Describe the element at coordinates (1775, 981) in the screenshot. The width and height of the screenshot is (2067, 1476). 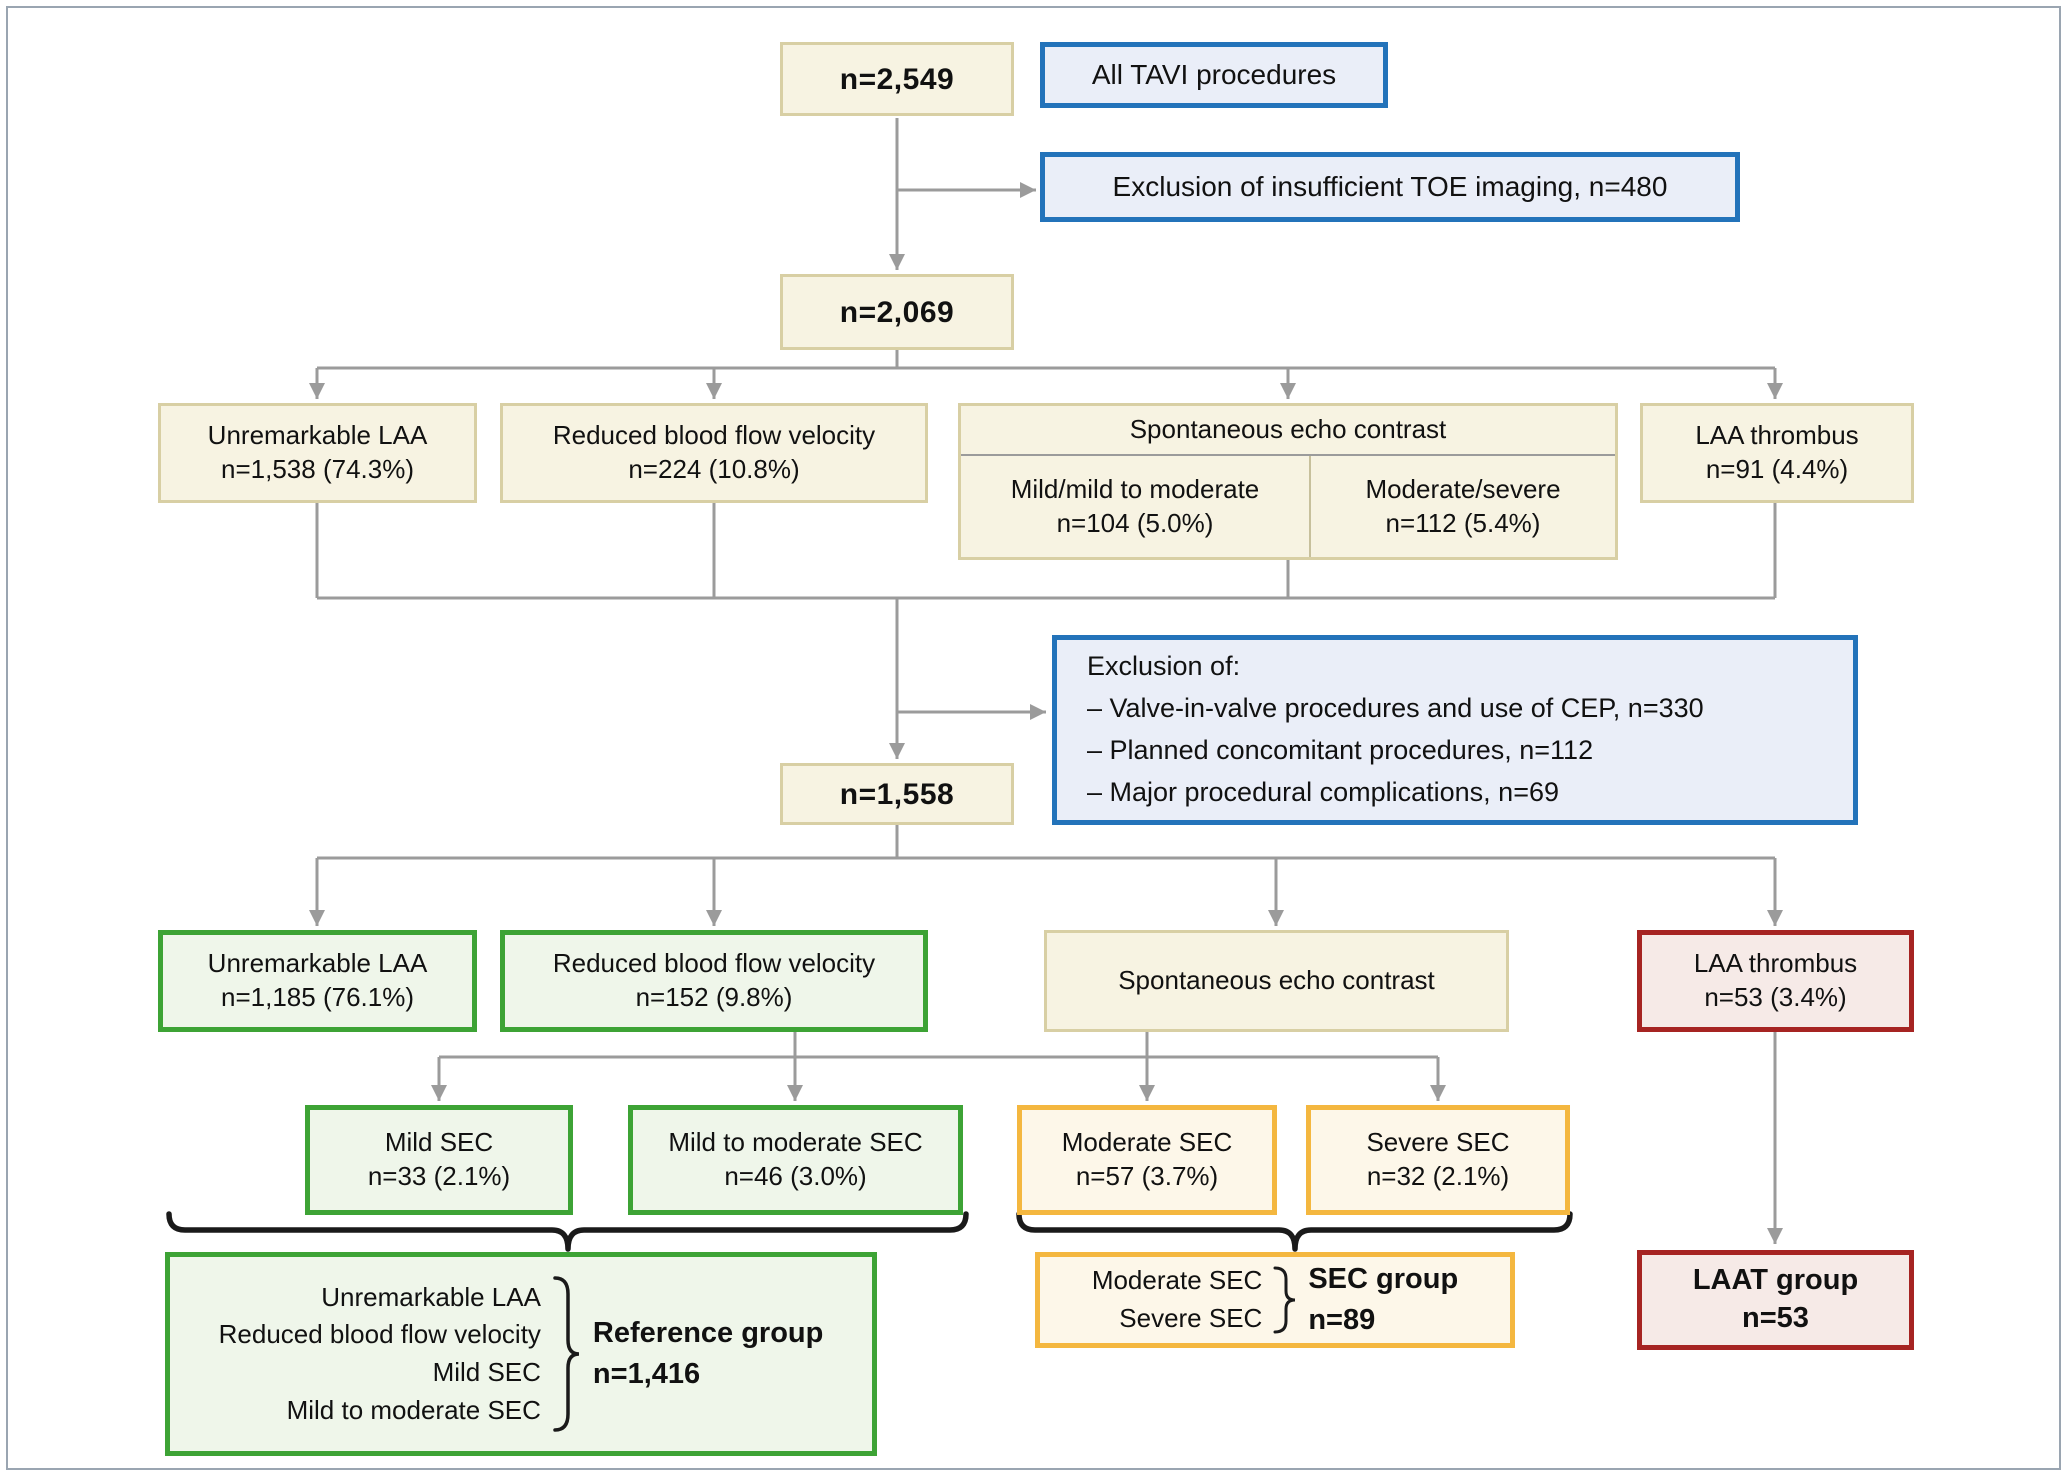
I see `box-t2-laa-thrombus: LAA thrombus n=53 (3.4%)` at that location.